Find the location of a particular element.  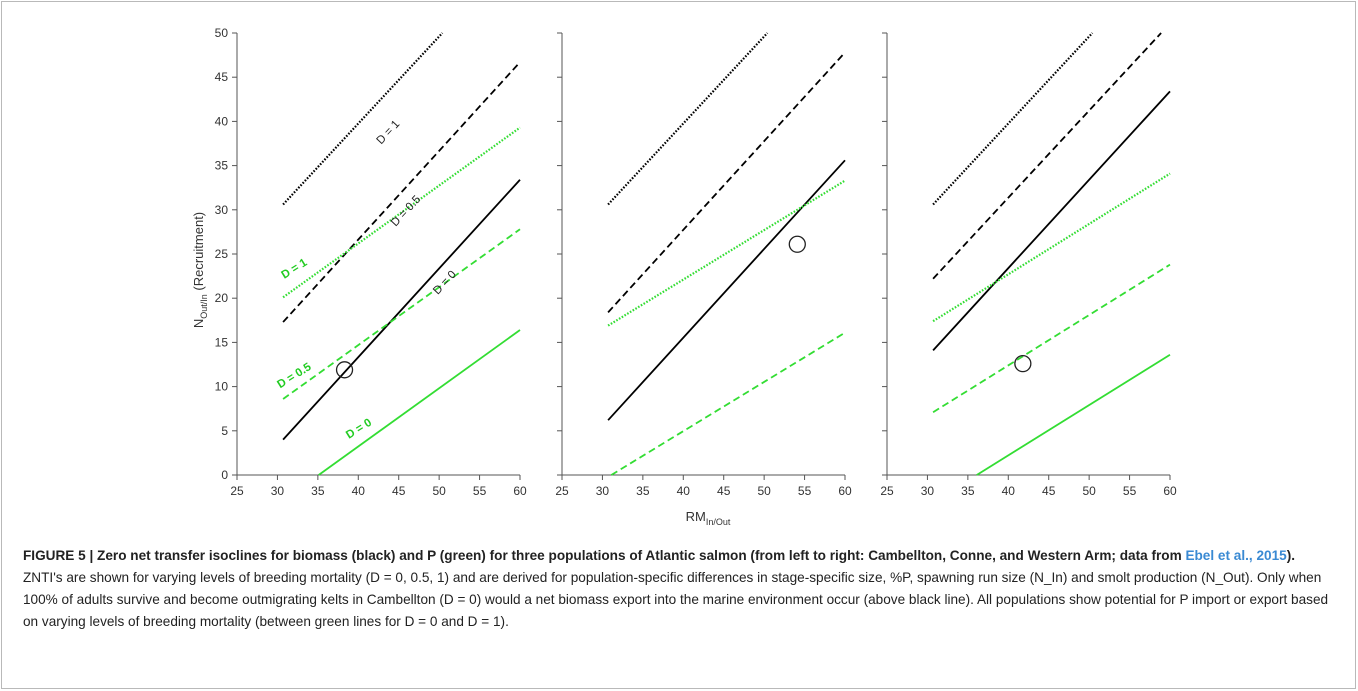

caption-title-end: ). is located at coordinates (1291, 555).